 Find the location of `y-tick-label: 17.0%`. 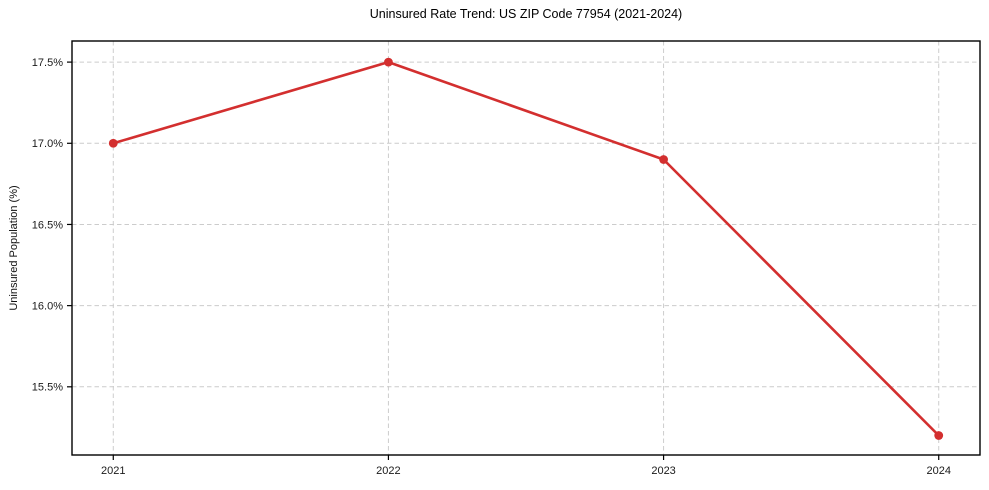

y-tick-label: 17.0% is located at coordinates (47, 144).